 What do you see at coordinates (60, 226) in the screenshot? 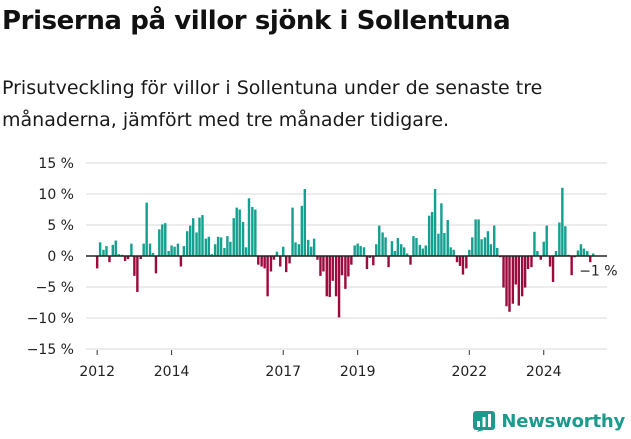
I see `y-tick-label: 5 %` at bounding box center [60, 226].